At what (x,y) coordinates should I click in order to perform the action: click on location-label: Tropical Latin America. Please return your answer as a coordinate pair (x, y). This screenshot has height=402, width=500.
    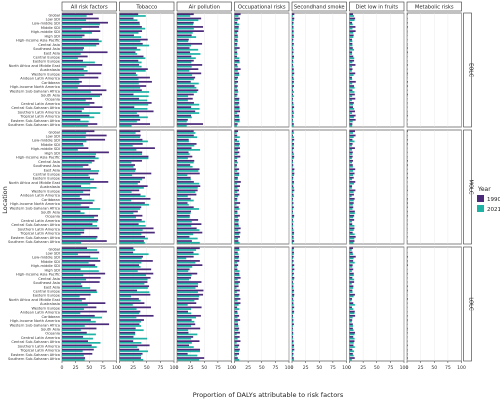
    Looking at the image, I should click on (39, 117).